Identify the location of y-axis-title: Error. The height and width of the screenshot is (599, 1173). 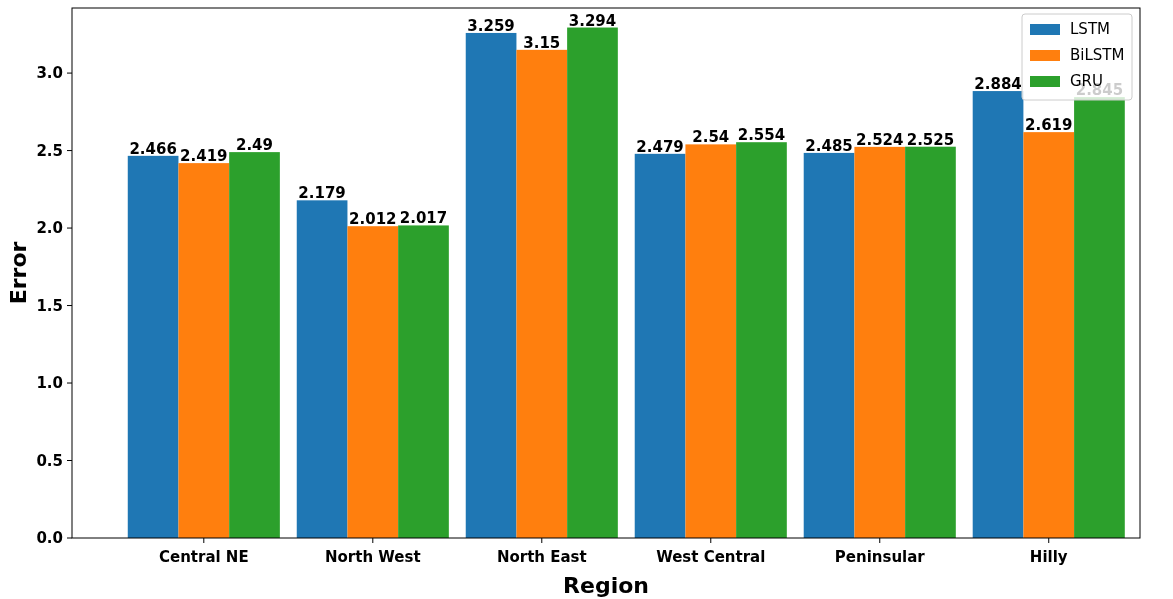
(18, 273).